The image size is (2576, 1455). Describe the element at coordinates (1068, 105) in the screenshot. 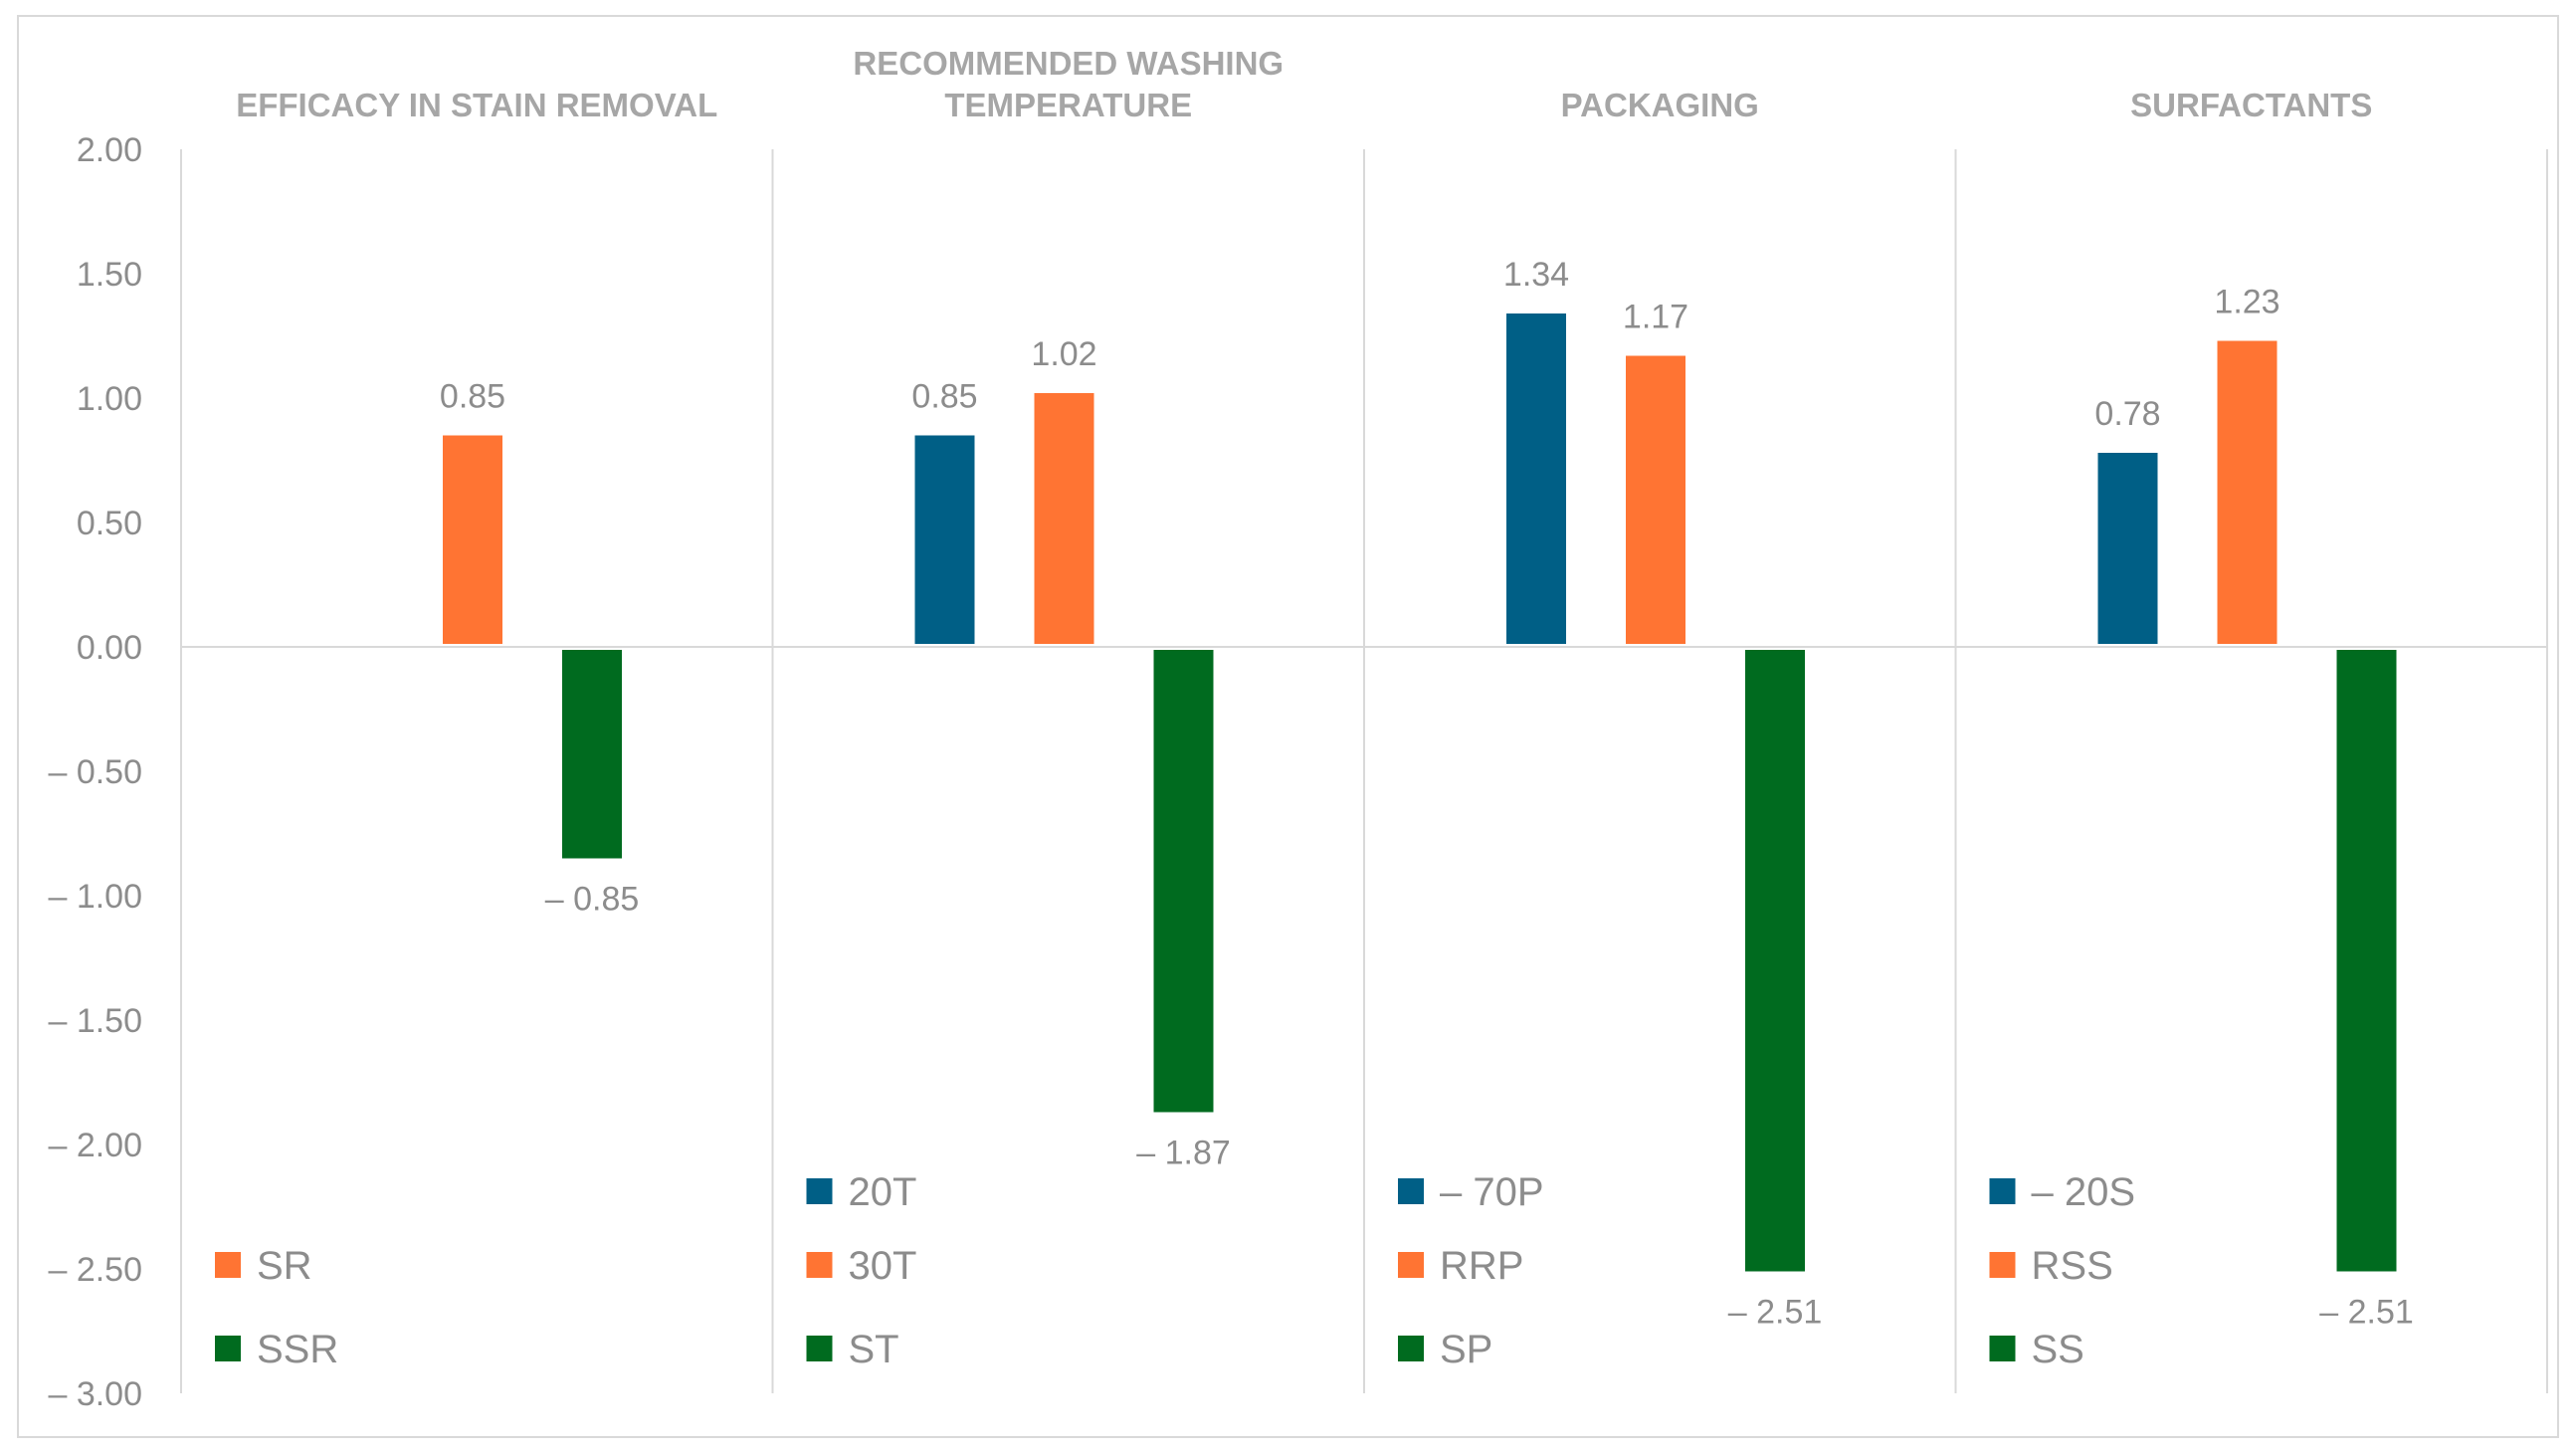

I see `panel-title: TEMPERATURE` at that location.